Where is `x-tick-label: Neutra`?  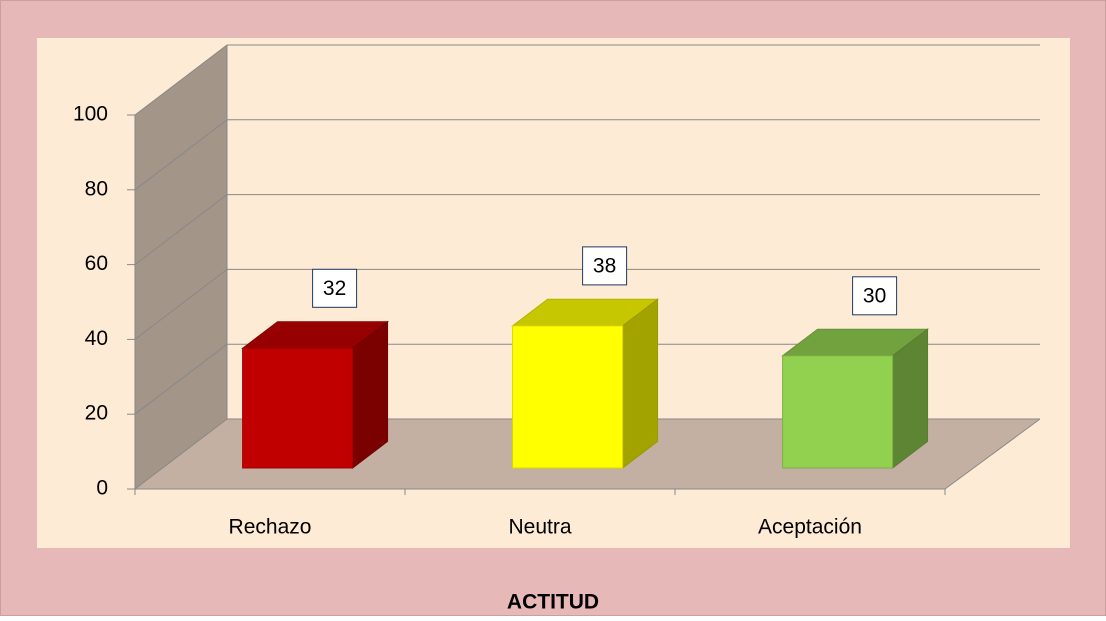
x-tick-label: Neutra is located at coordinates (539, 527).